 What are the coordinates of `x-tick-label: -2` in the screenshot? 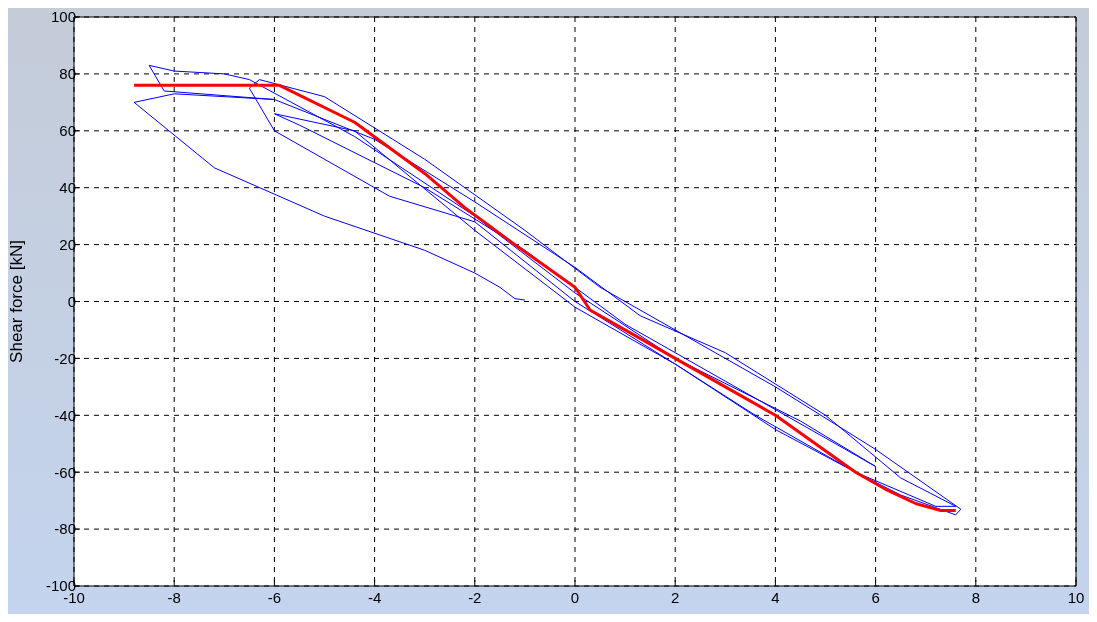 It's located at (475, 597).